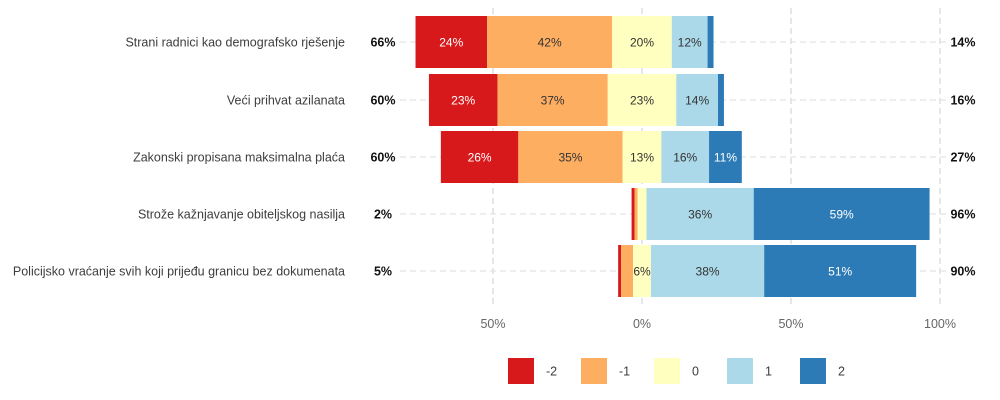 The height and width of the screenshot is (400, 1000). I want to click on legend-item: -1, so click(605, 371).